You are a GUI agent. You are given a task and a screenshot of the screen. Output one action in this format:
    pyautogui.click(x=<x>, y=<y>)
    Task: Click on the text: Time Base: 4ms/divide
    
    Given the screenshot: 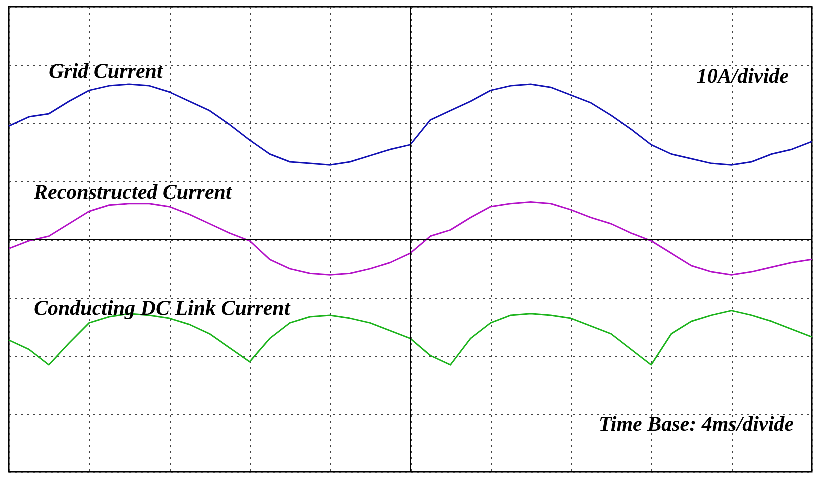 What is the action you would take?
    pyautogui.click(x=696, y=424)
    